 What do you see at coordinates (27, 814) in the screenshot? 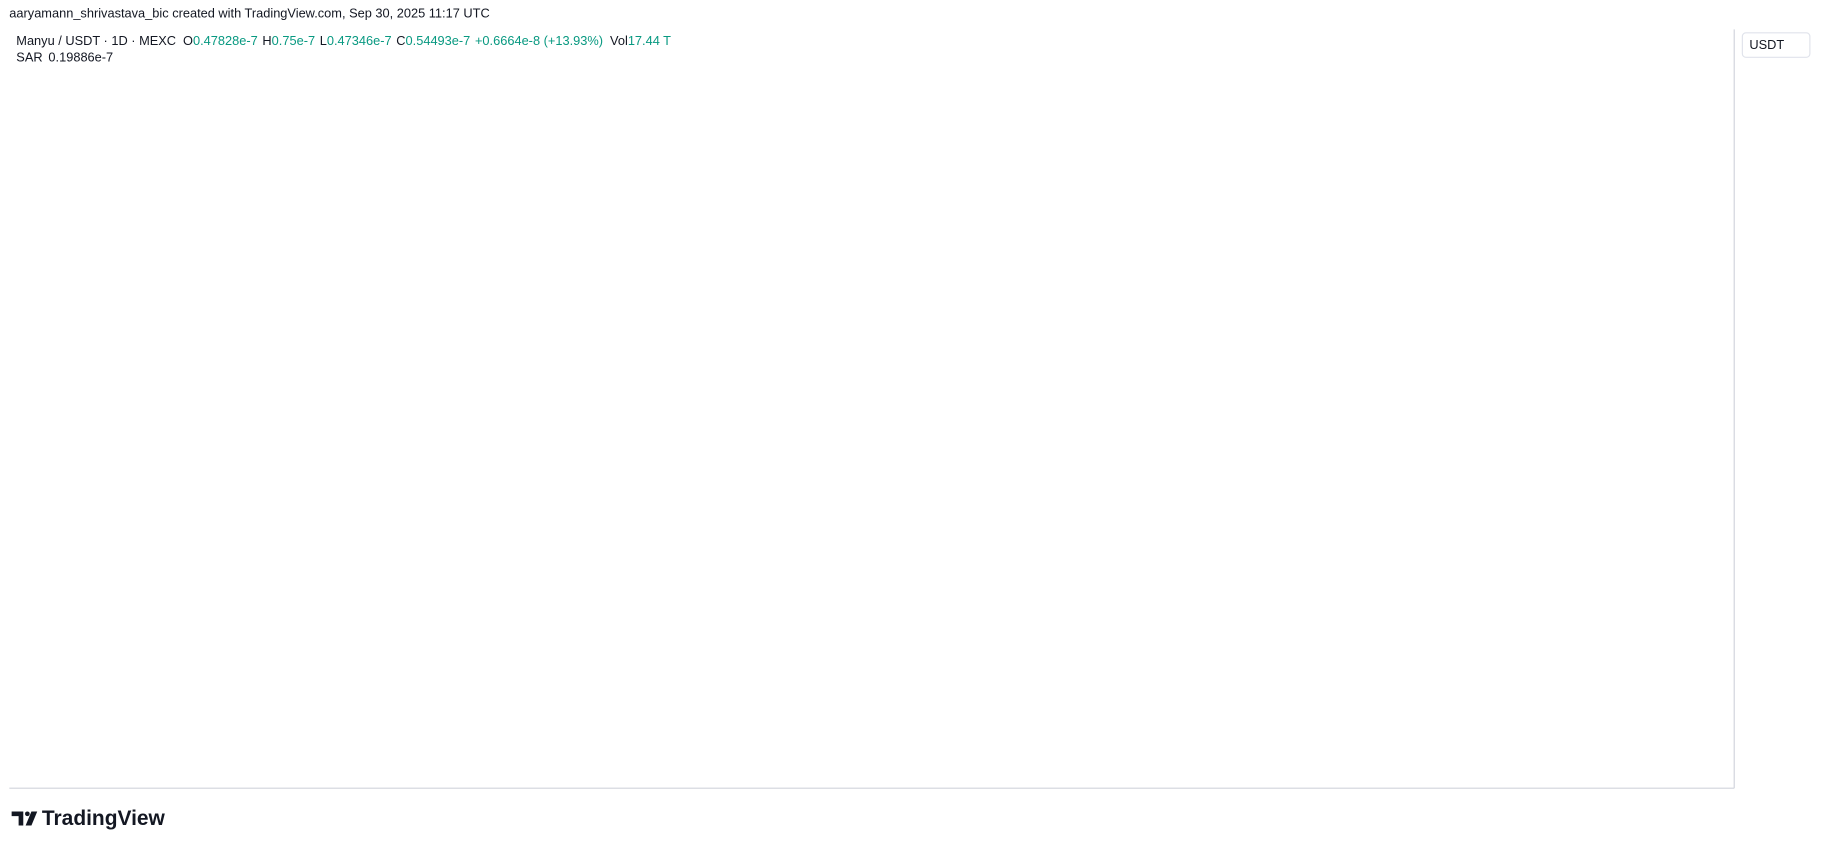
I see `logo-icon-dot` at bounding box center [27, 814].